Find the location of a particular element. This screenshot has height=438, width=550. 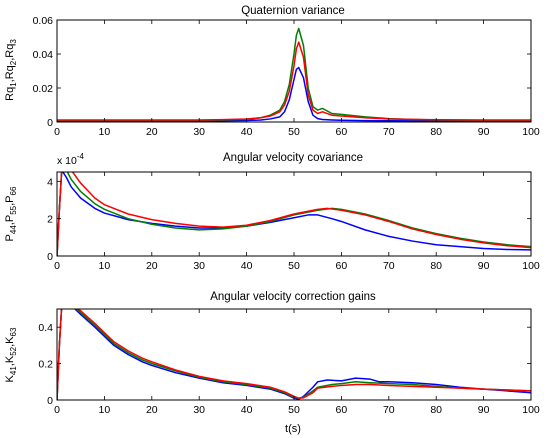

chart-title: Angular velocity correction gains is located at coordinates (293, 297).